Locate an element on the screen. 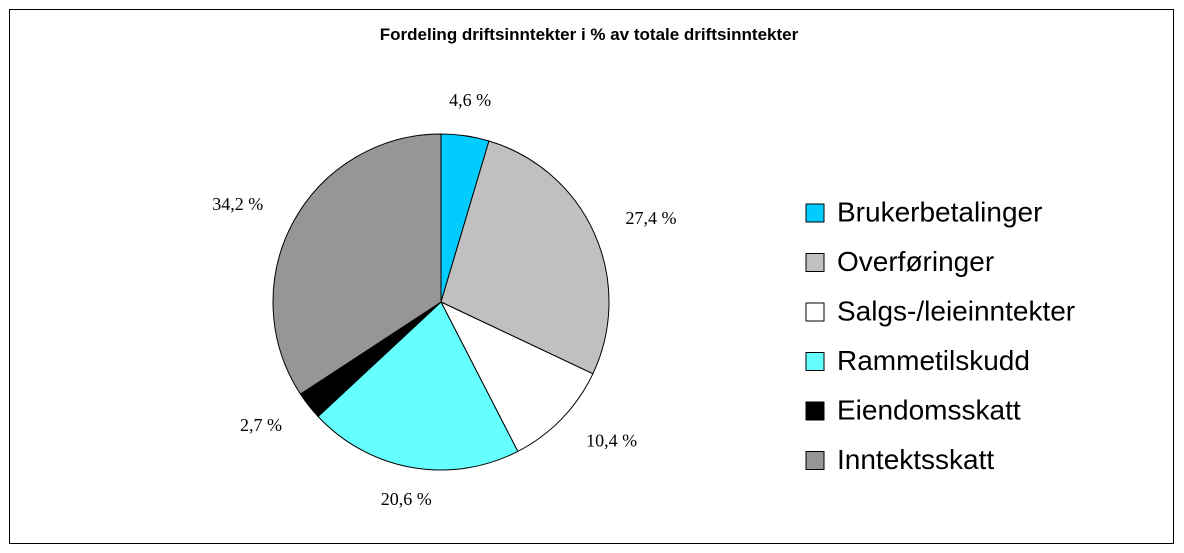 This screenshot has height=553, width=1184. data-label: 4,6 % is located at coordinates (470, 100).